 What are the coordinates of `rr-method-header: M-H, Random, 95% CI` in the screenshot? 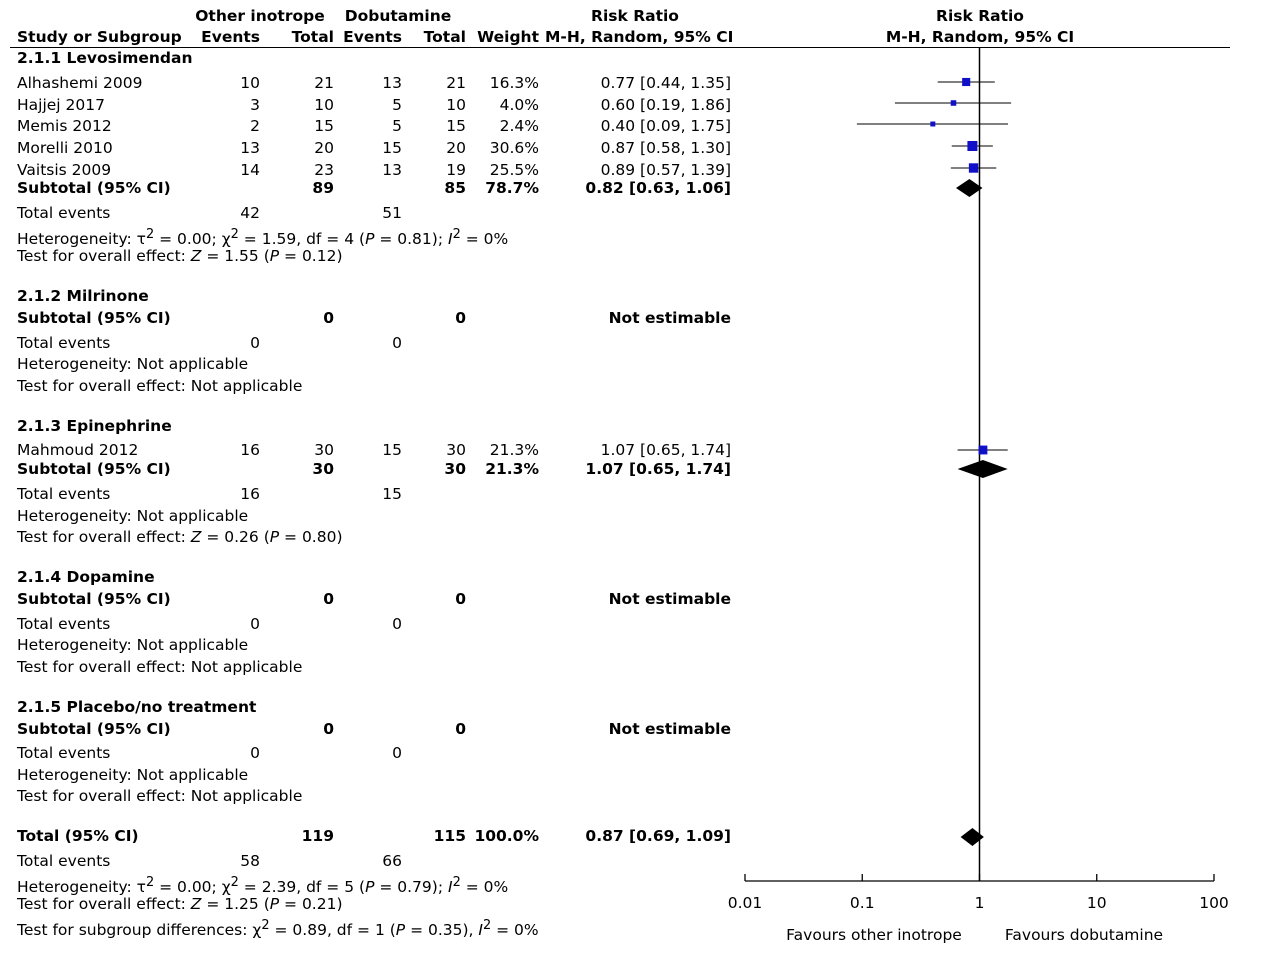 It's located at (639, 37).